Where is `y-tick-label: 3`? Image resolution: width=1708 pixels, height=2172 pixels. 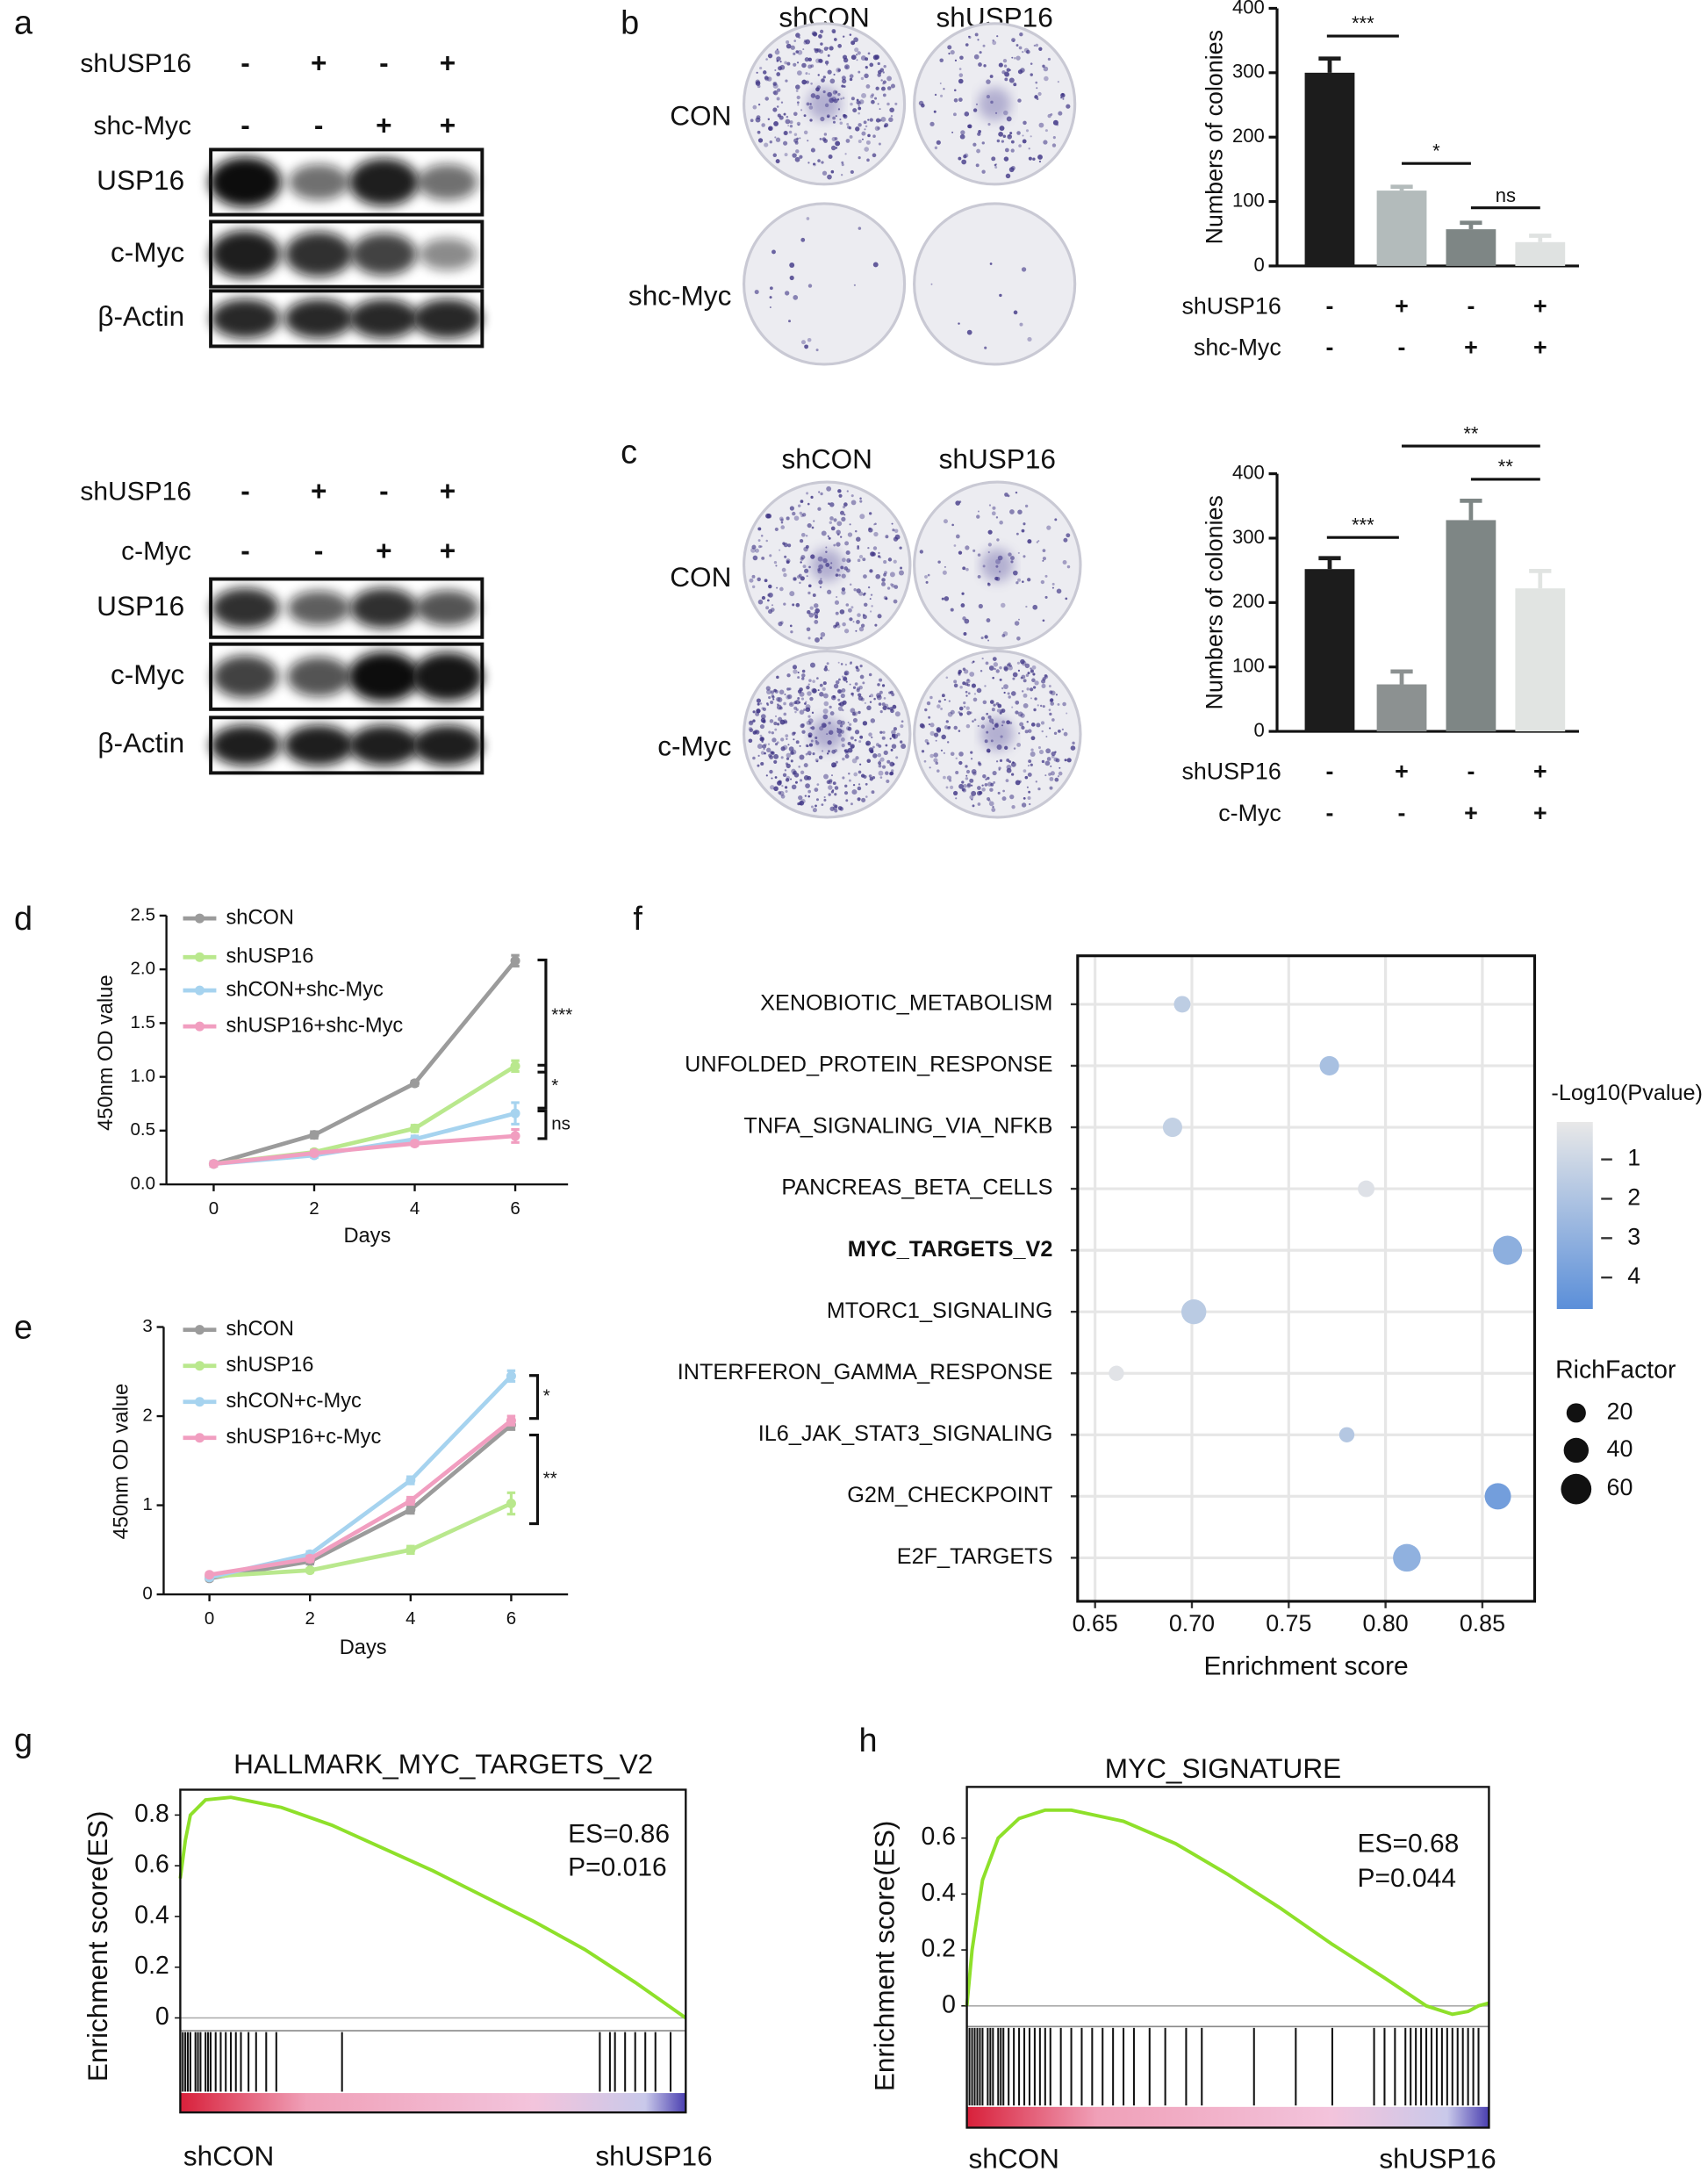
y-tick-label: 3 is located at coordinates (147, 1326).